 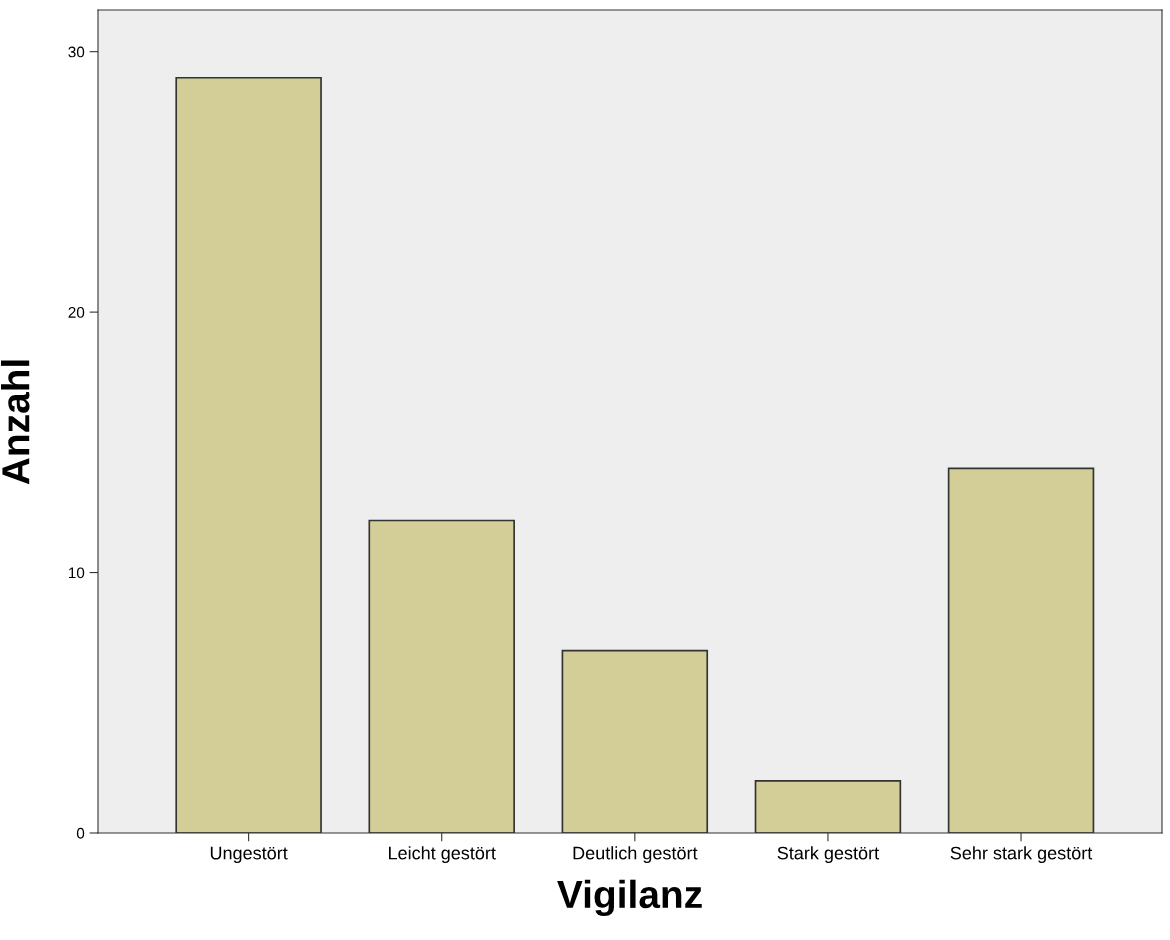 I want to click on x-axis-title: Vigilanz, so click(x=629, y=898).